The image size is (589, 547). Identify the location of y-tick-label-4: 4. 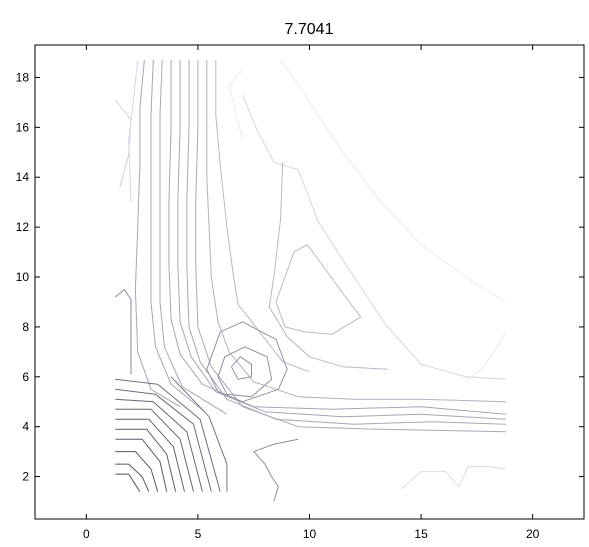
(25, 427).